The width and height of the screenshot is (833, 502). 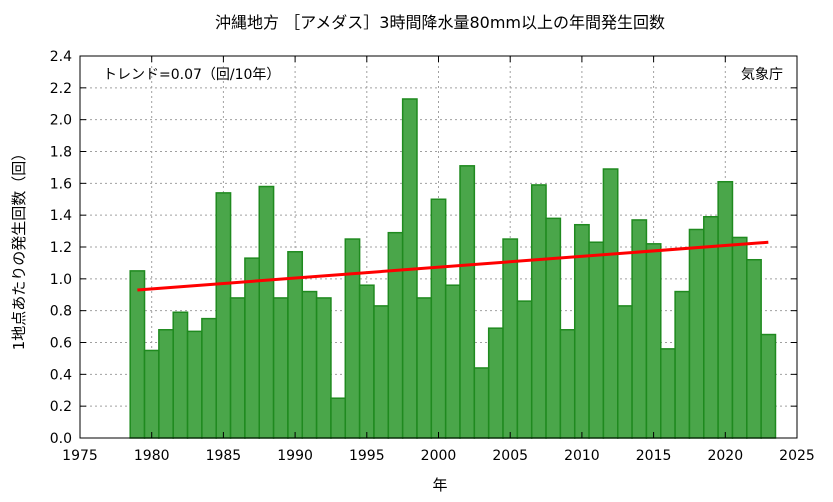 What do you see at coordinates (725, 309) in the screenshot?
I see `bar-2020` at bounding box center [725, 309].